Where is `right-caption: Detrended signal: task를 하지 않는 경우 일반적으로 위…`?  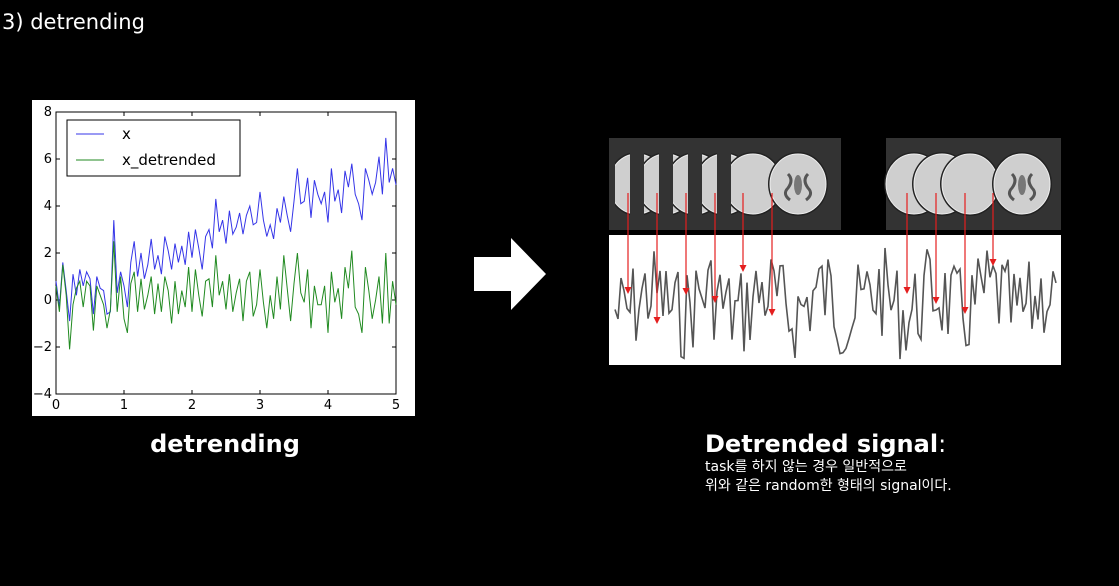 right-caption: Detrended signal: task를 하지 않는 경우 일반적으로 위… is located at coordinates (828, 463).